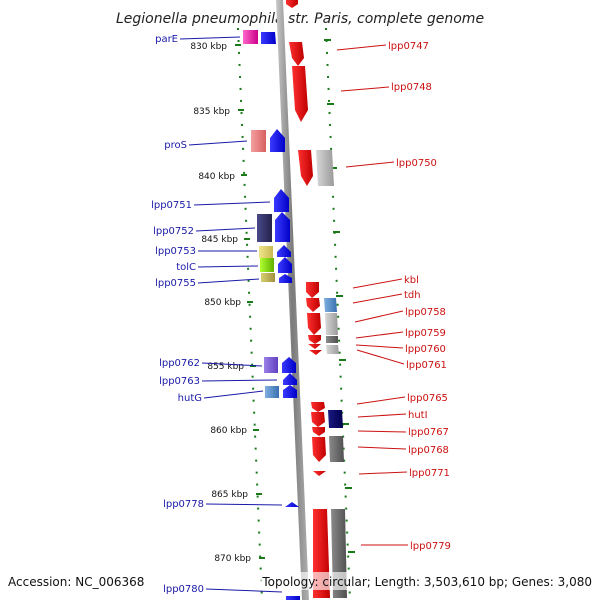 This screenshot has height=600, width=600. Describe the element at coordinates (425, 333) in the screenshot. I see `gene-label: lpp0759` at that location.